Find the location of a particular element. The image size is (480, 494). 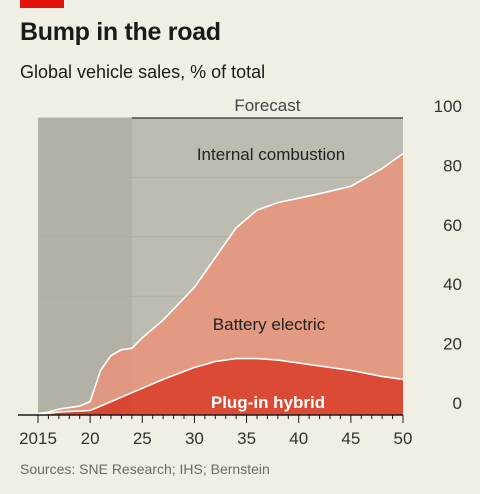

series-label-battery-electric: Battery electric is located at coordinates (269, 324).